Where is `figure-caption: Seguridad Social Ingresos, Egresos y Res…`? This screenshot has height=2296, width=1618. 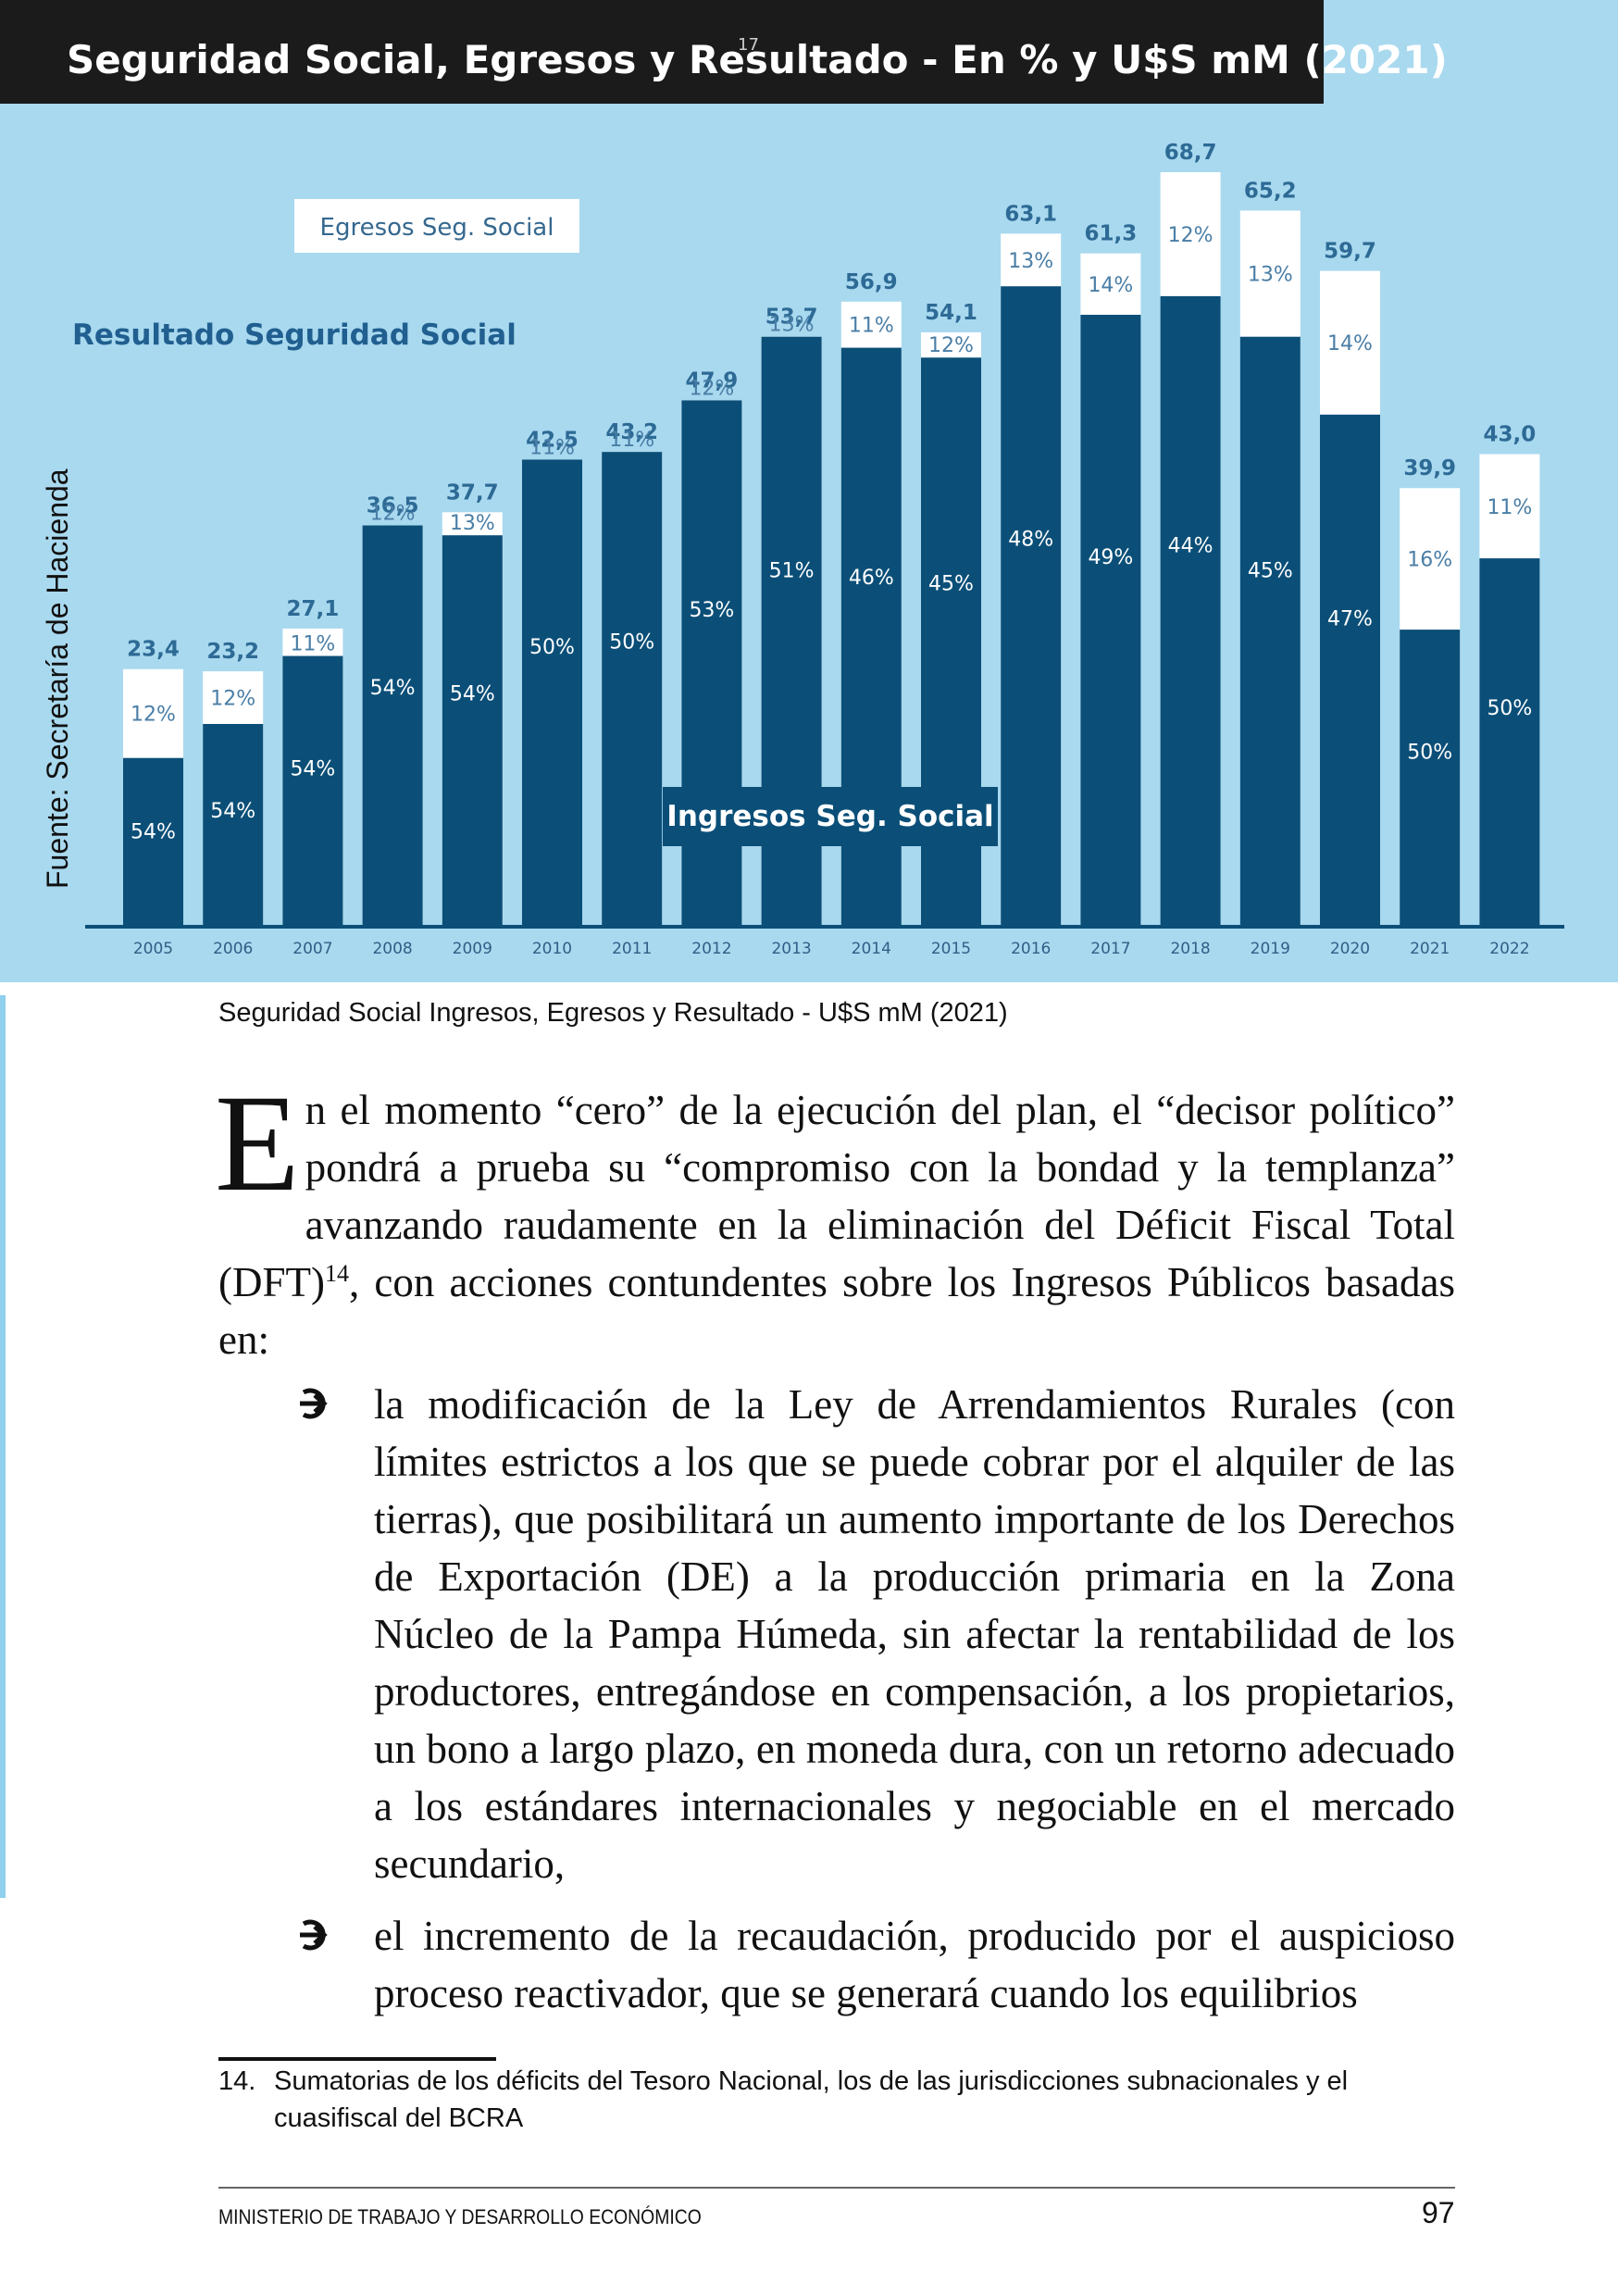
figure-caption: Seguridad Social Ingresos, Egresos y Res… is located at coordinates (613, 1013).